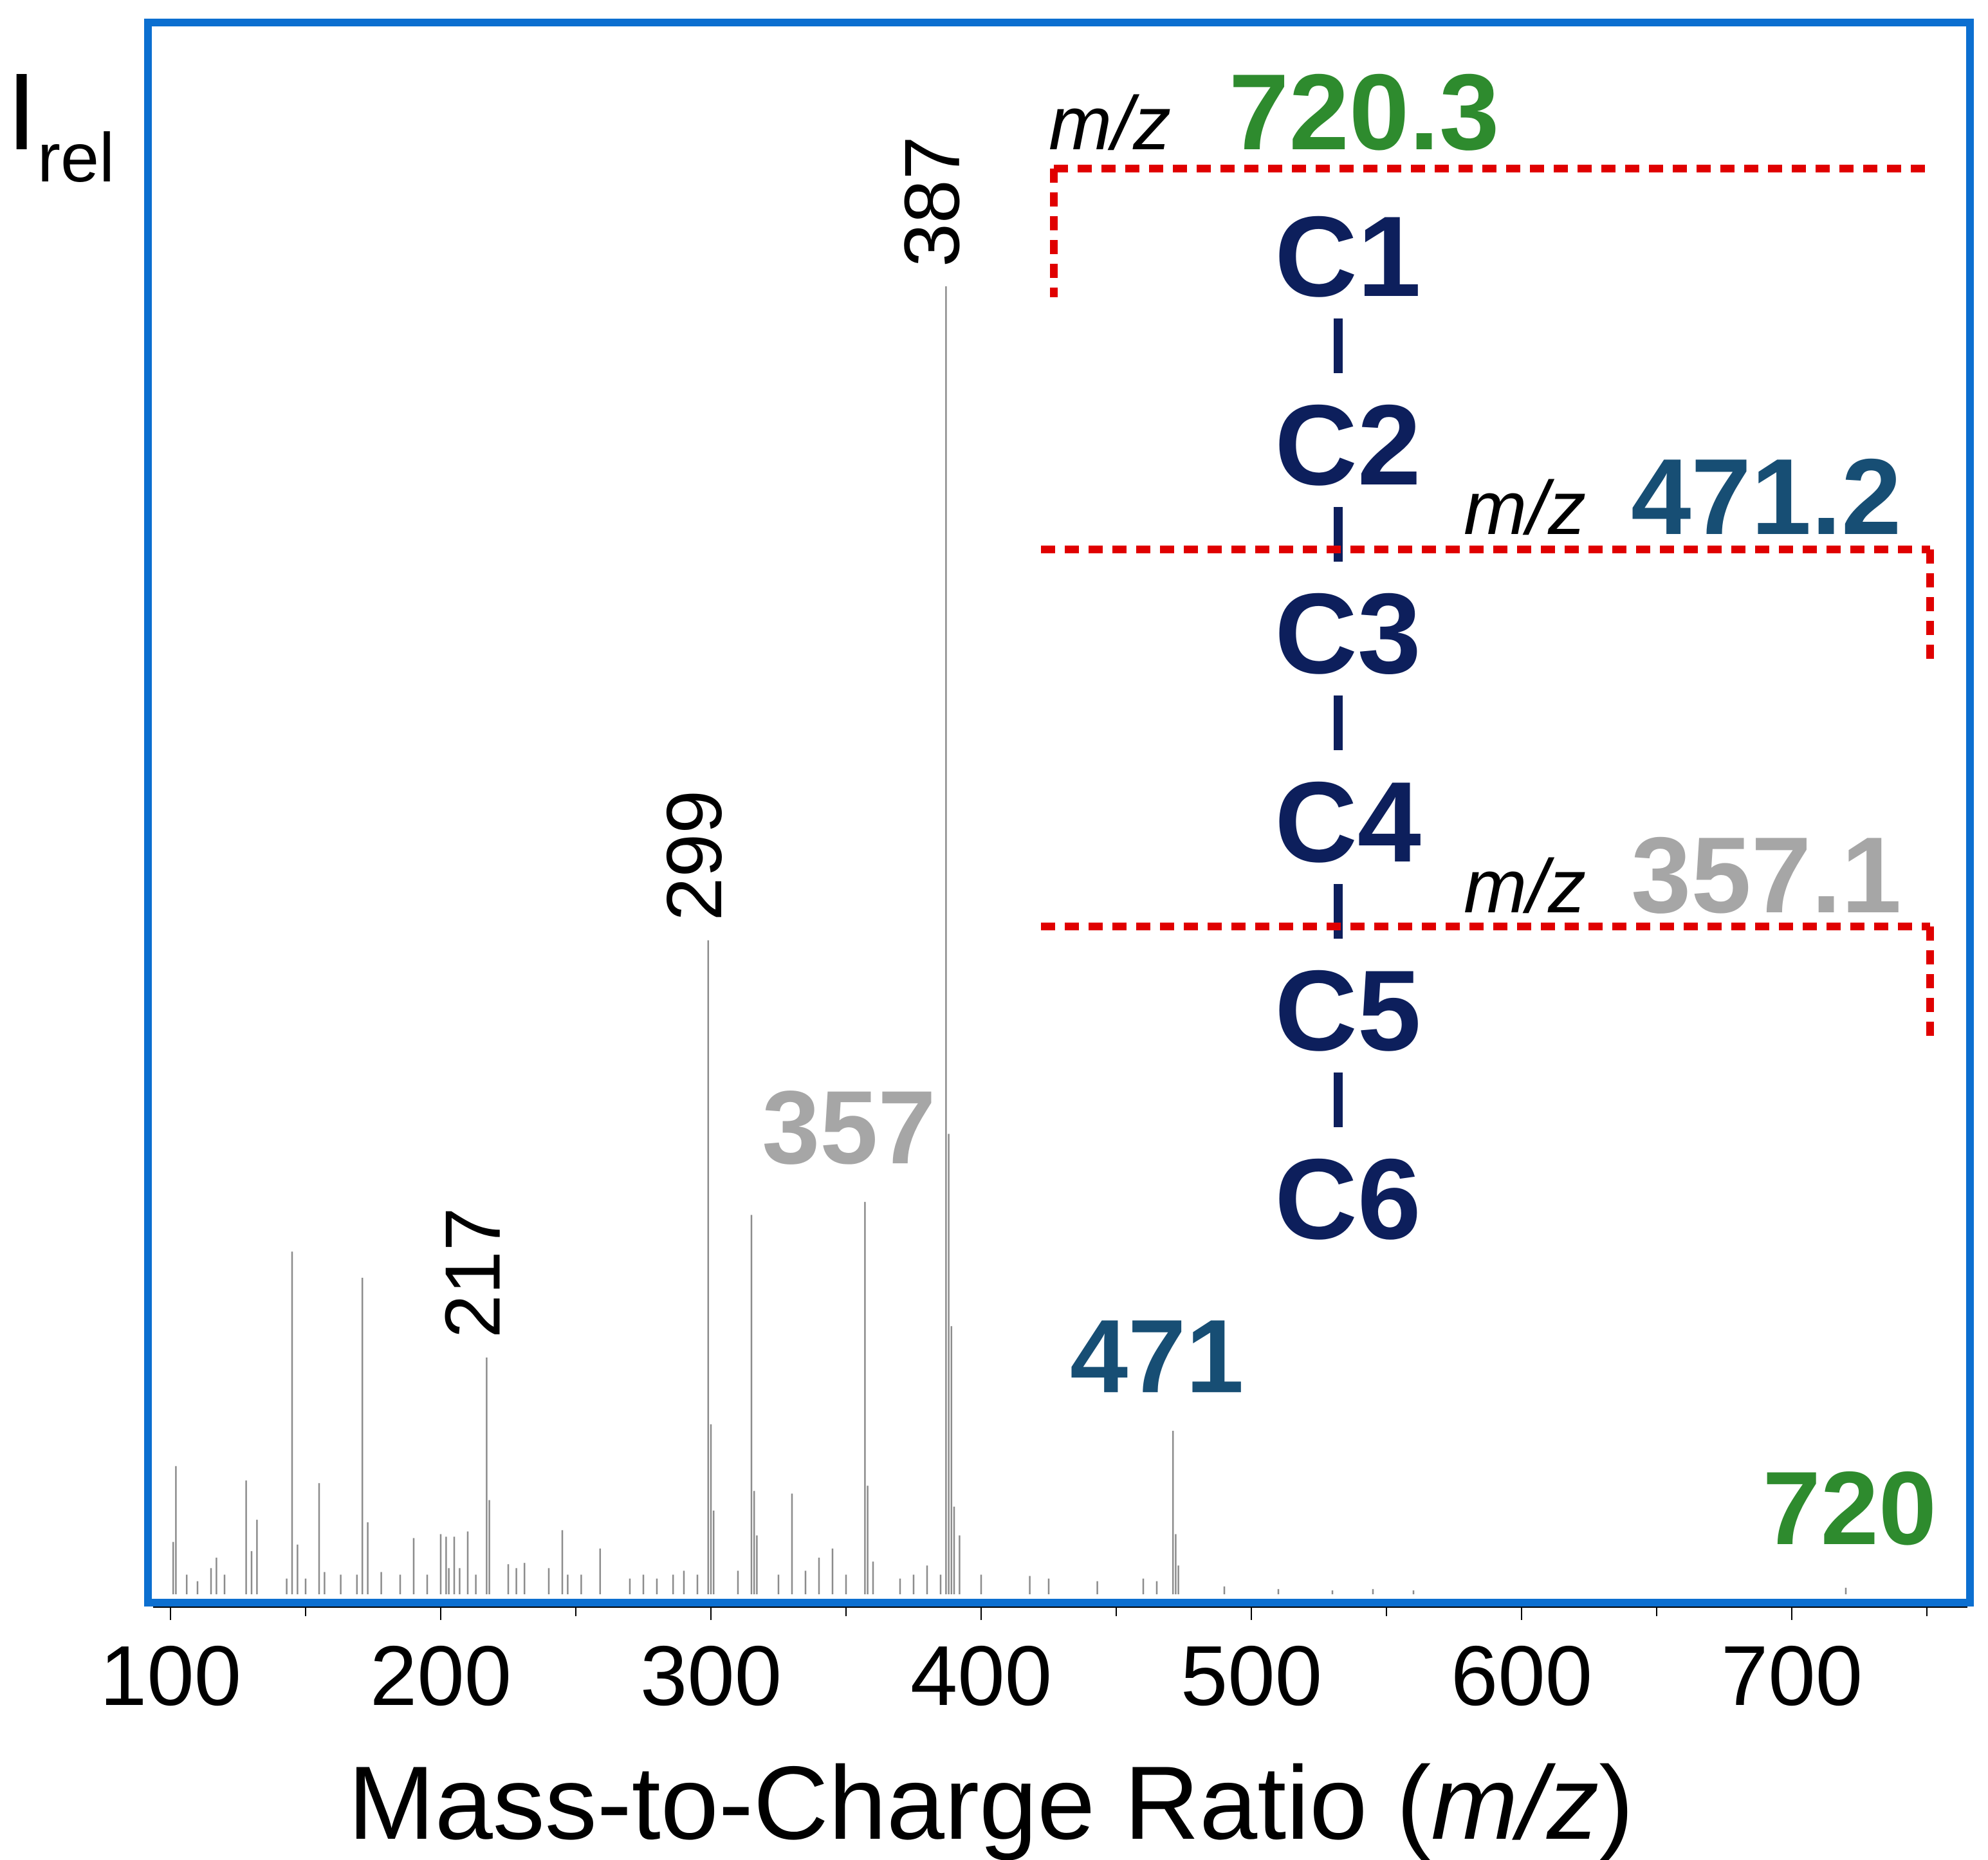 The height and width of the screenshot is (1860, 1988). I want to click on chain-unit: C2, so click(1348, 445).